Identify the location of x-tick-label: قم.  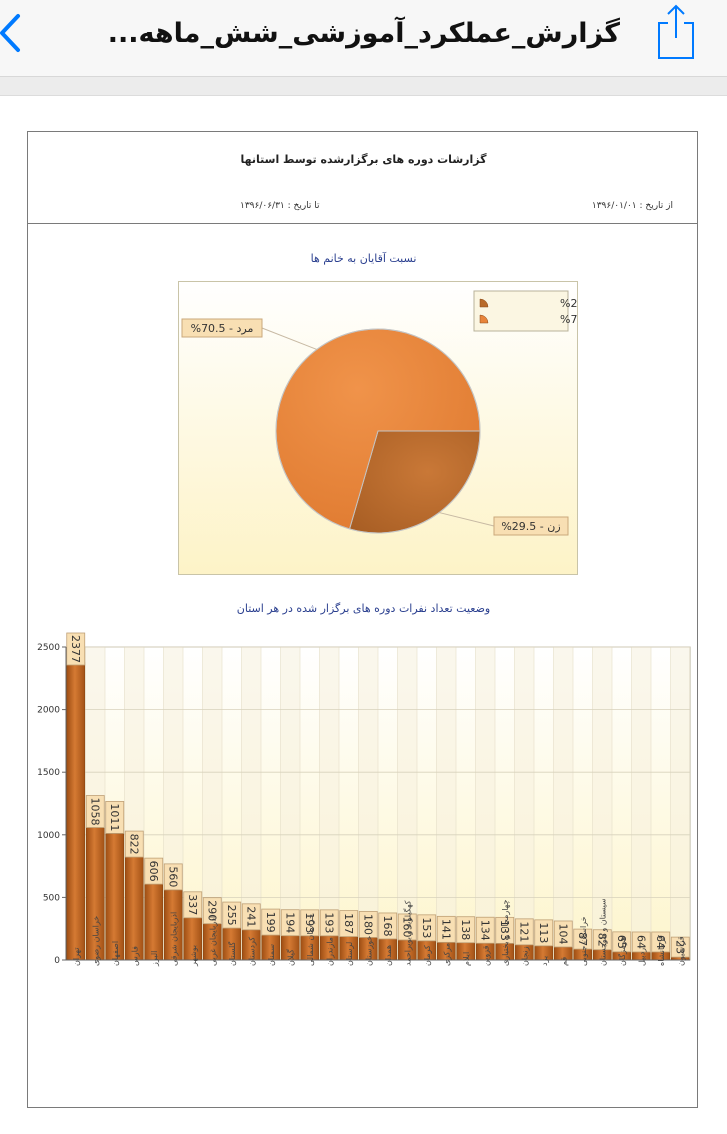
(563, 961).